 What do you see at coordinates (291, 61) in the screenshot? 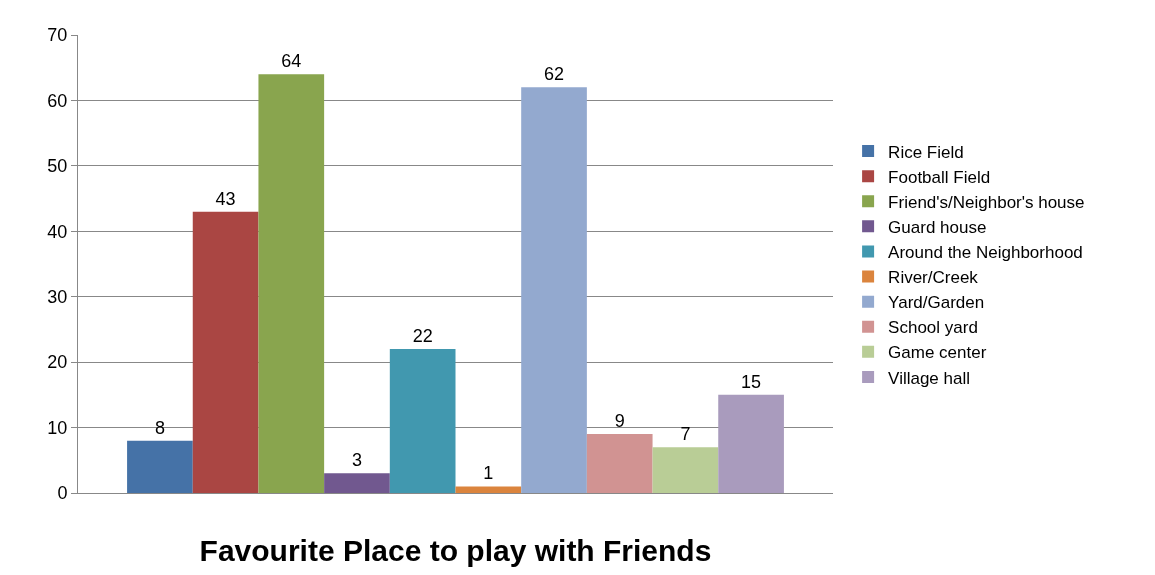
I see `data-label: 64` at bounding box center [291, 61].